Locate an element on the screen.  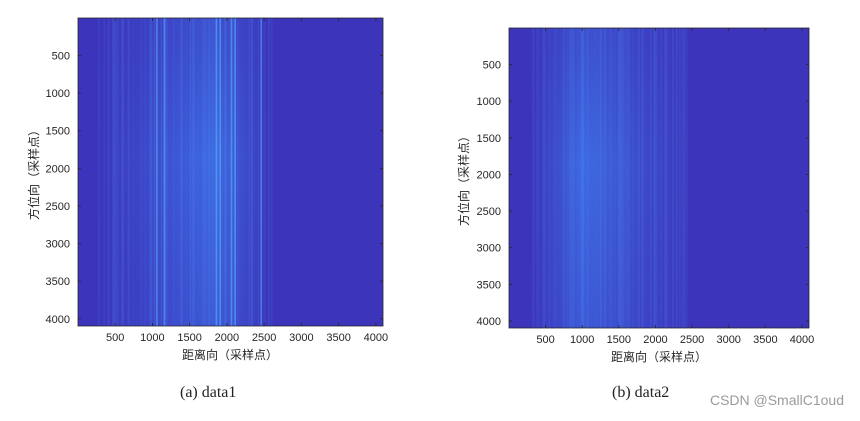
x-axis-label-a: 距离向（采样点） is located at coordinates (230, 354).